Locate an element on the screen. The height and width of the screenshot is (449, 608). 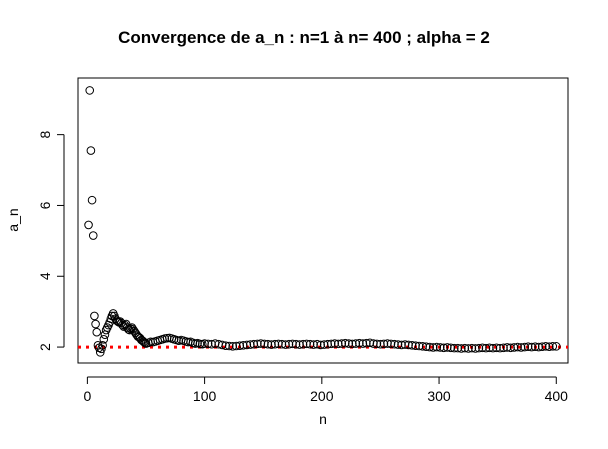
x-tick-label: 100 is located at coordinates (205, 396).